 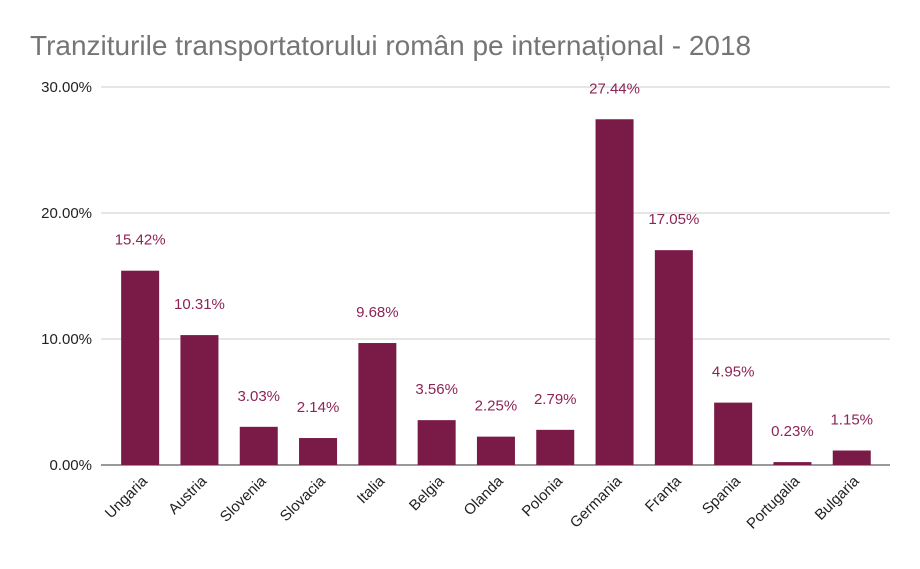 I want to click on x-tick-label: Olanda, so click(x=484, y=495).